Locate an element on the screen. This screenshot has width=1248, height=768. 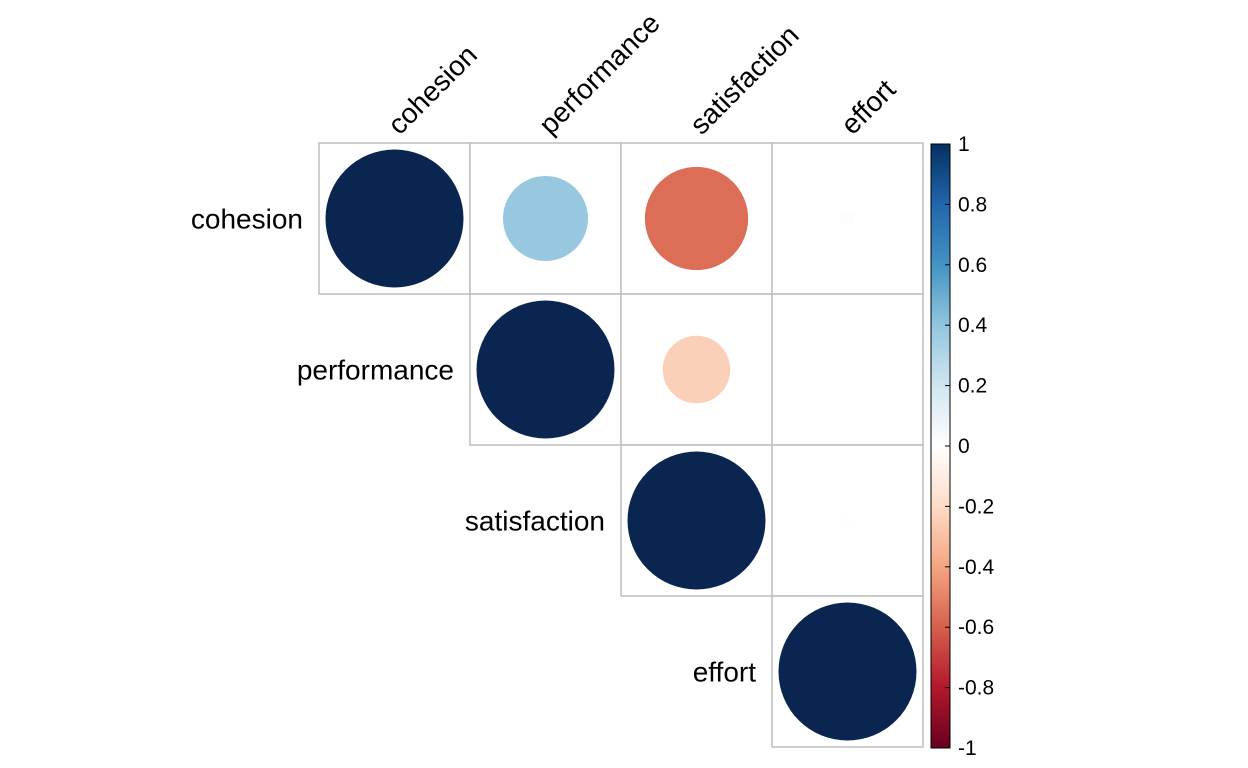
colorbar-tick-label: 0.8 is located at coordinates (972, 204).